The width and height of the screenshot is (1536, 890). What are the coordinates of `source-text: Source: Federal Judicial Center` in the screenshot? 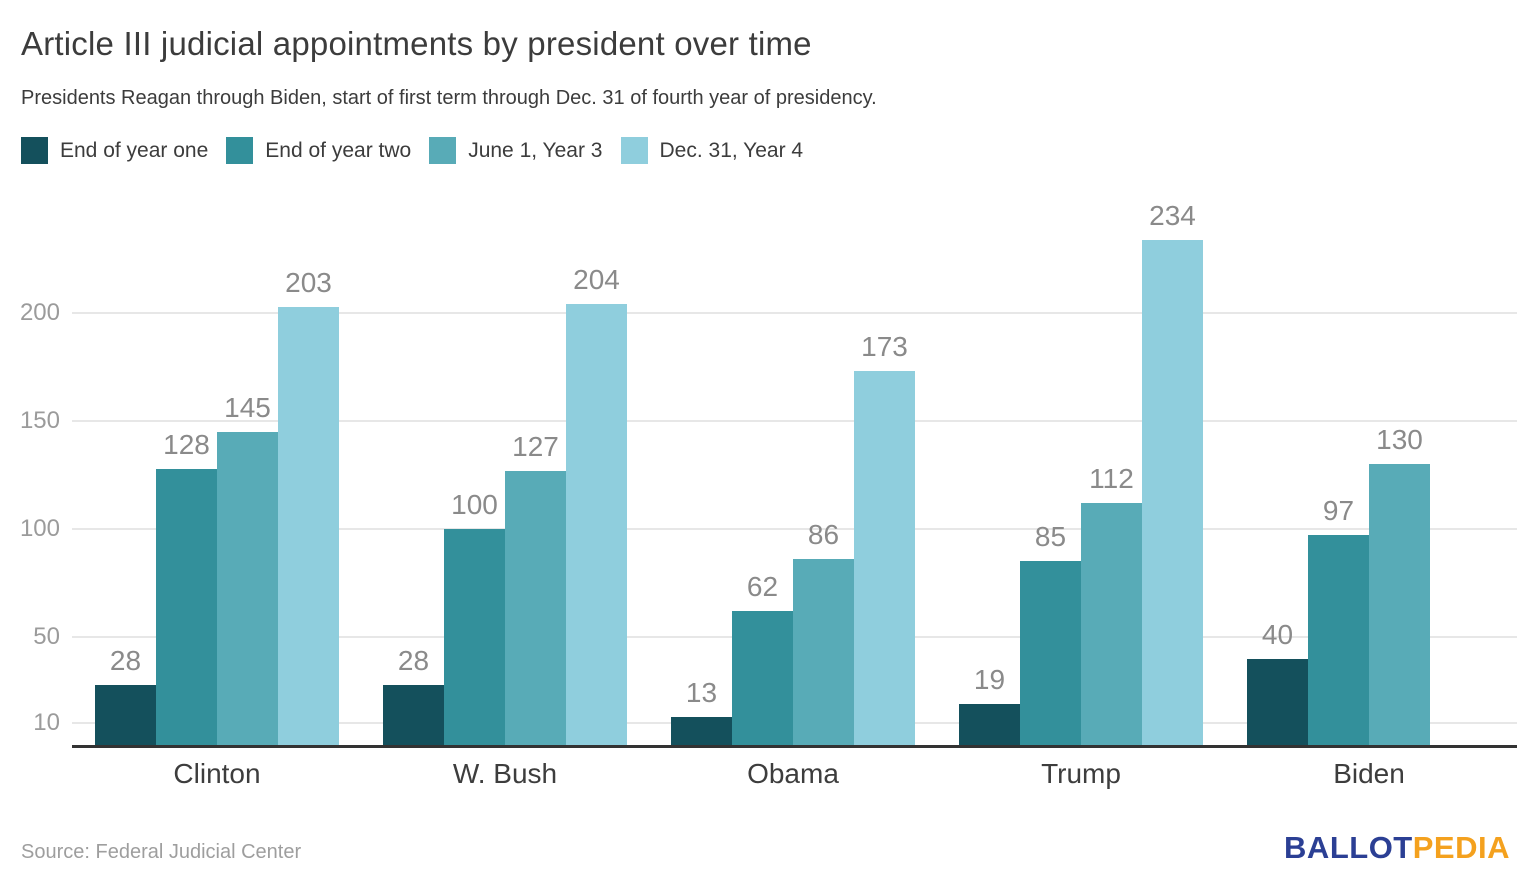 It's located at (161, 852).